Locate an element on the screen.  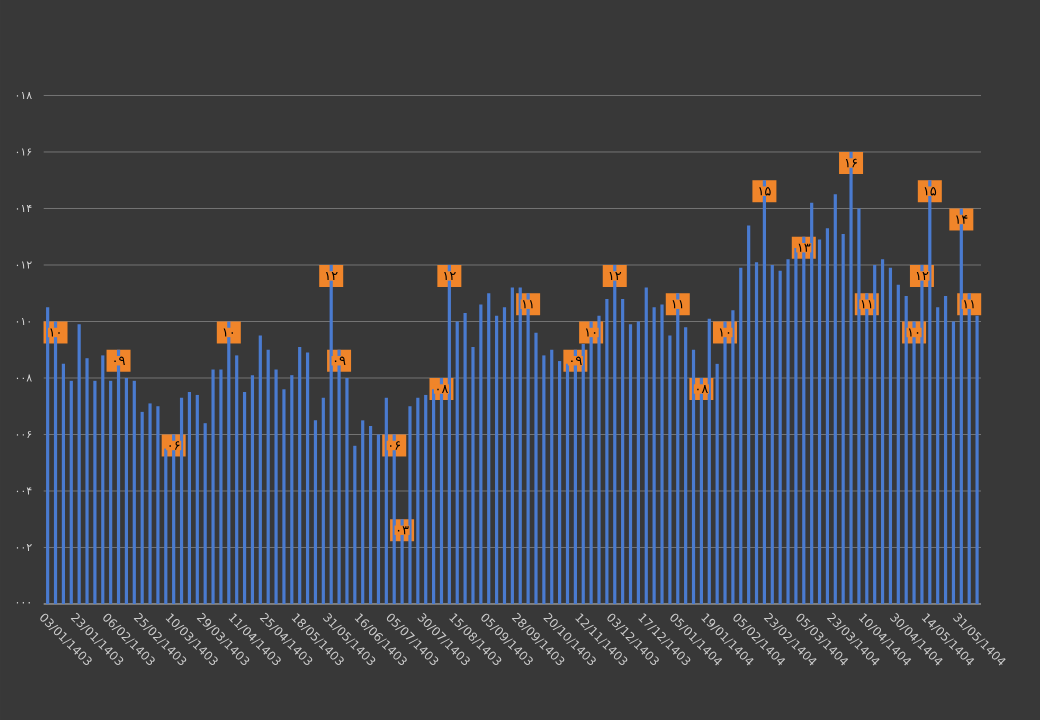
y-tick-label: ۰۰۰ is located at coordinates (23, 603).